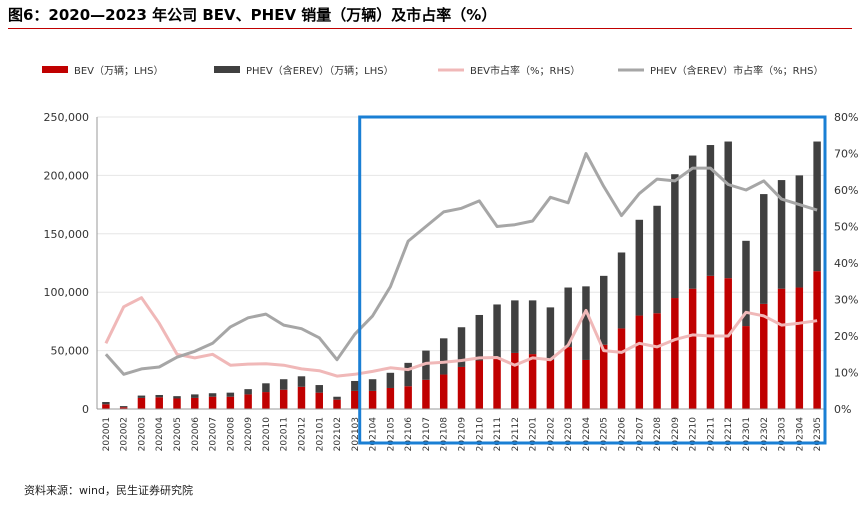  What do you see at coordinates (160, 434) in the screenshot?
I see `x-tick-label: 202004` at bounding box center [160, 434].